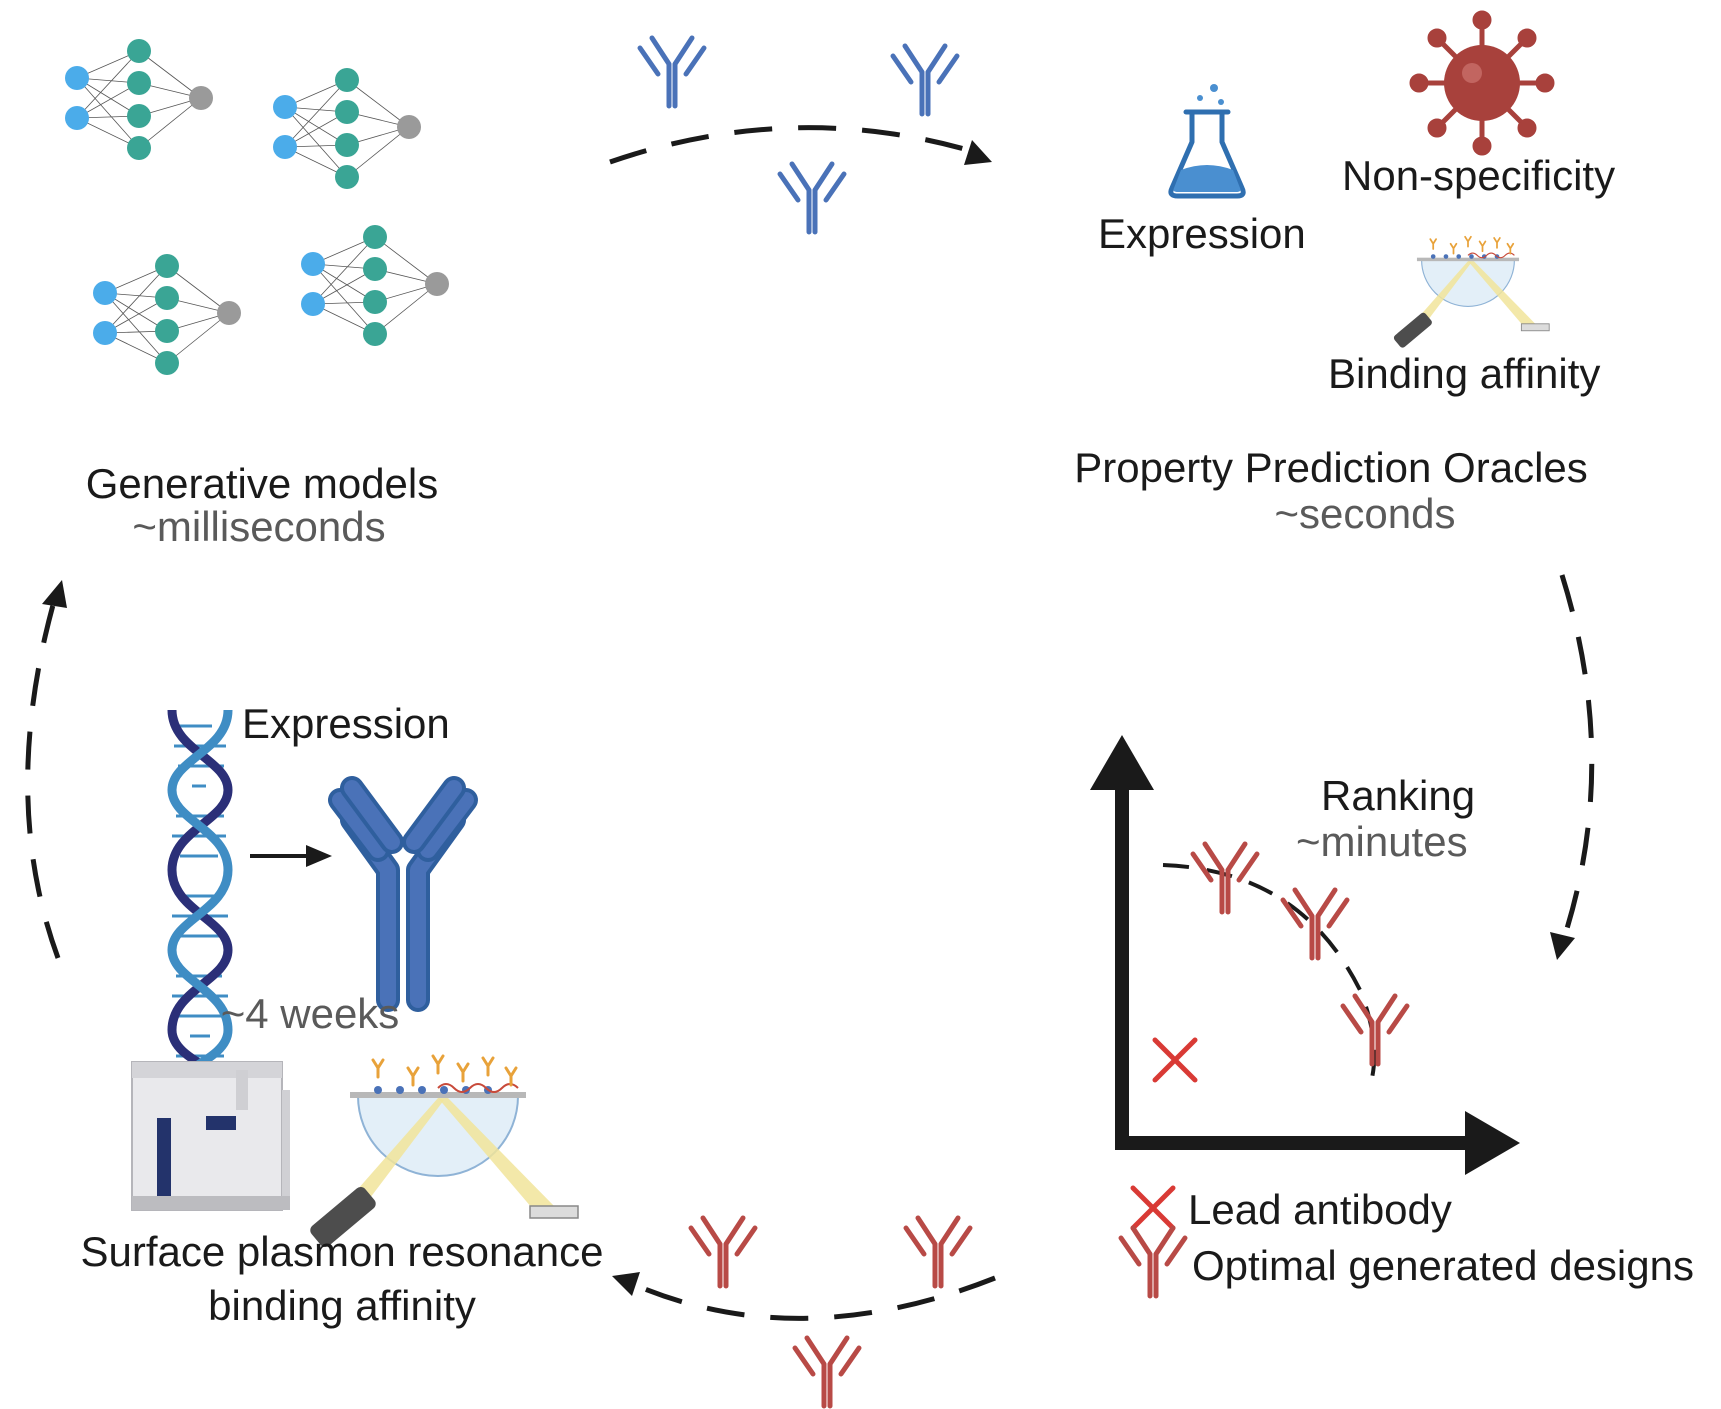 This screenshot has height=1409, width=1721. What do you see at coordinates (346, 723) in the screenshot?
I see `lab-expression-label: Expression` at bounding box center [346, 723].